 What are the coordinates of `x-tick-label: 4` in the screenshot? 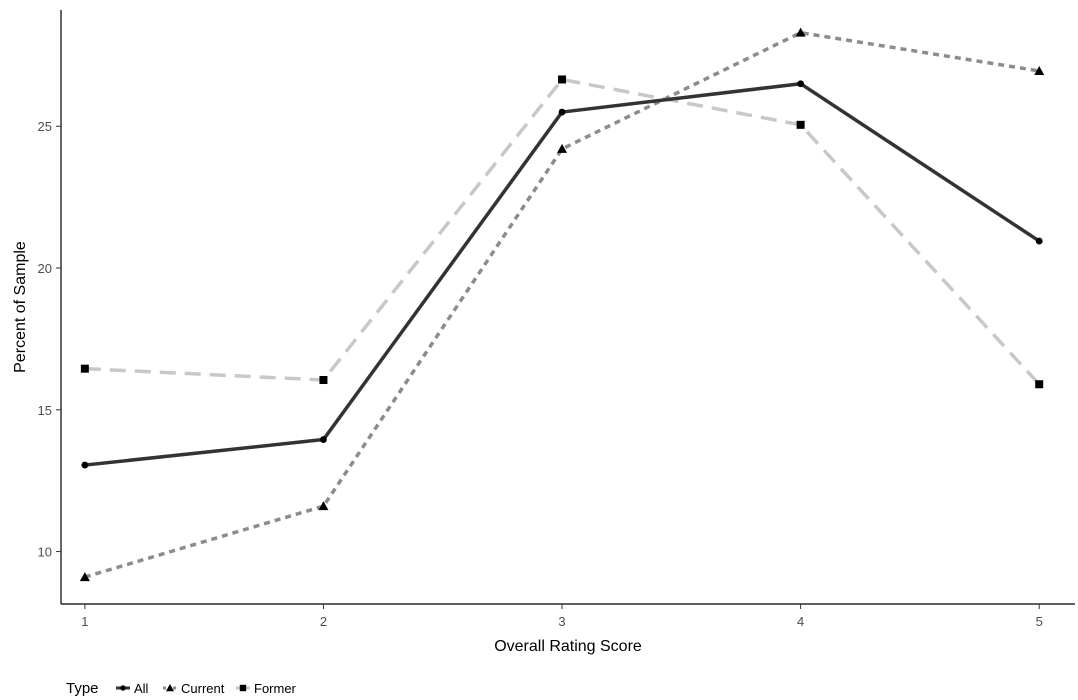 It's located at (800, 621).